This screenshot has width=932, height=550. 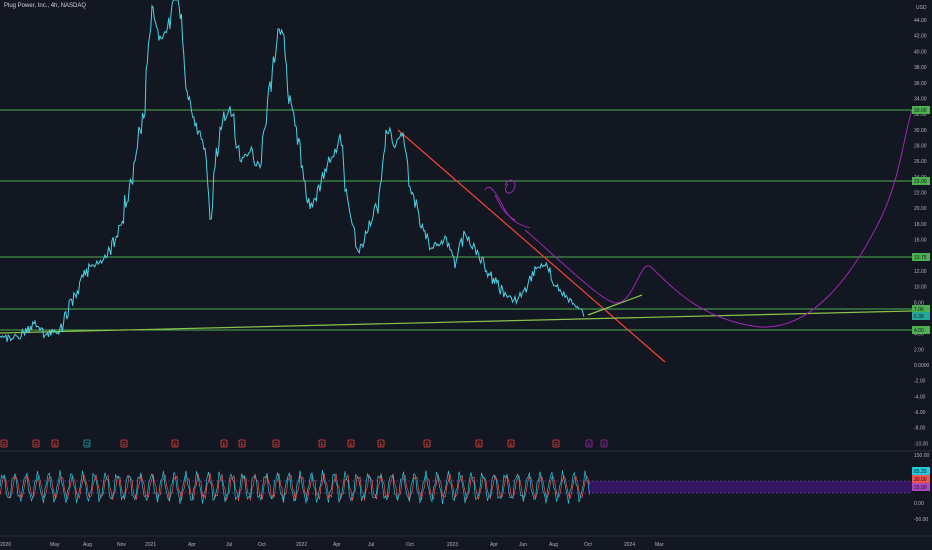 What do you see at coordinates (920, 272) in the screenshot?
I see `price-tick-label: 12.00` at bounding box center [920, 272].